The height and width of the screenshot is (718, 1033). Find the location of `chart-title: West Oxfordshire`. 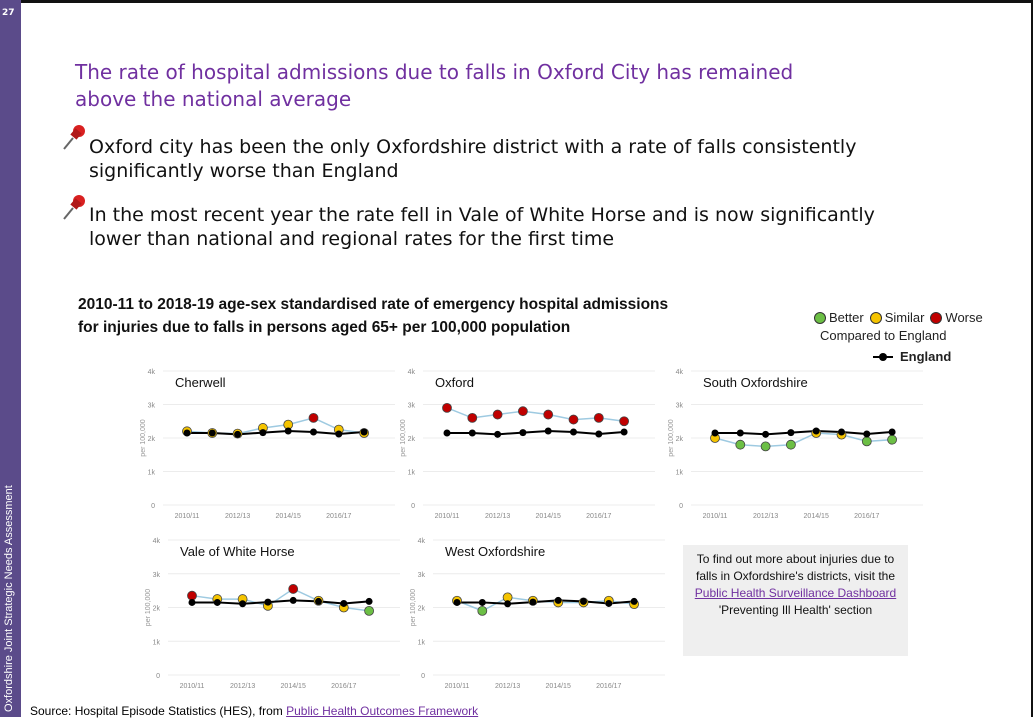

chart-title: West Oxfordshire is located at coordinates (495, 551).